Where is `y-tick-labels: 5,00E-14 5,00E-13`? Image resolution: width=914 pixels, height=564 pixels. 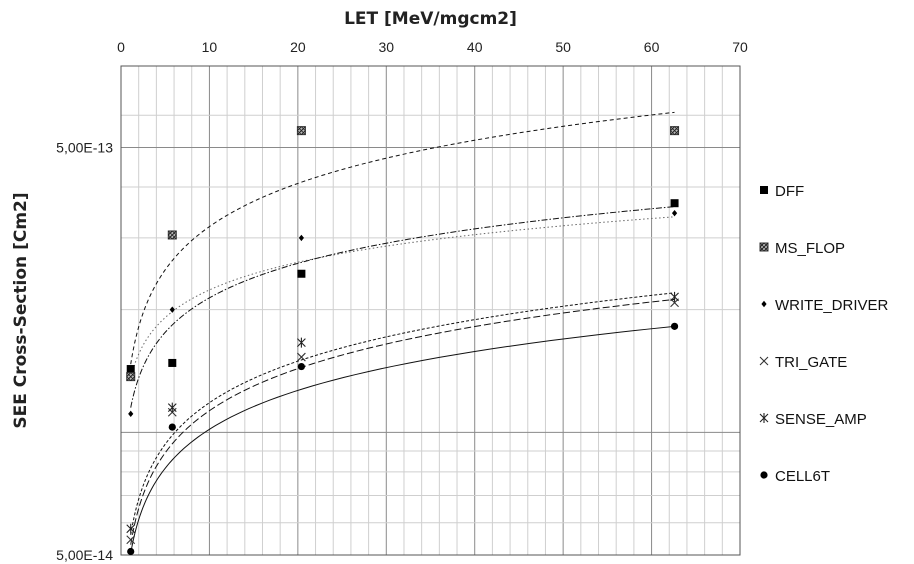
y-tick-labels: 5,00E-14 5,00E-13 is located at coordinates (84, 352).